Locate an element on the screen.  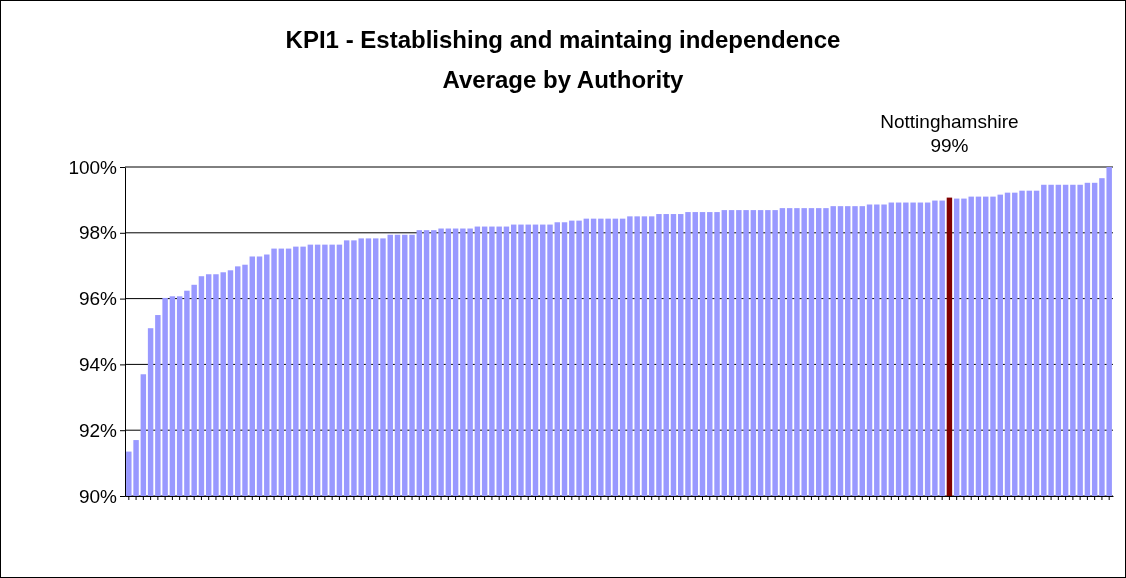
data-label: 99% is located at coordinates (949, 145).